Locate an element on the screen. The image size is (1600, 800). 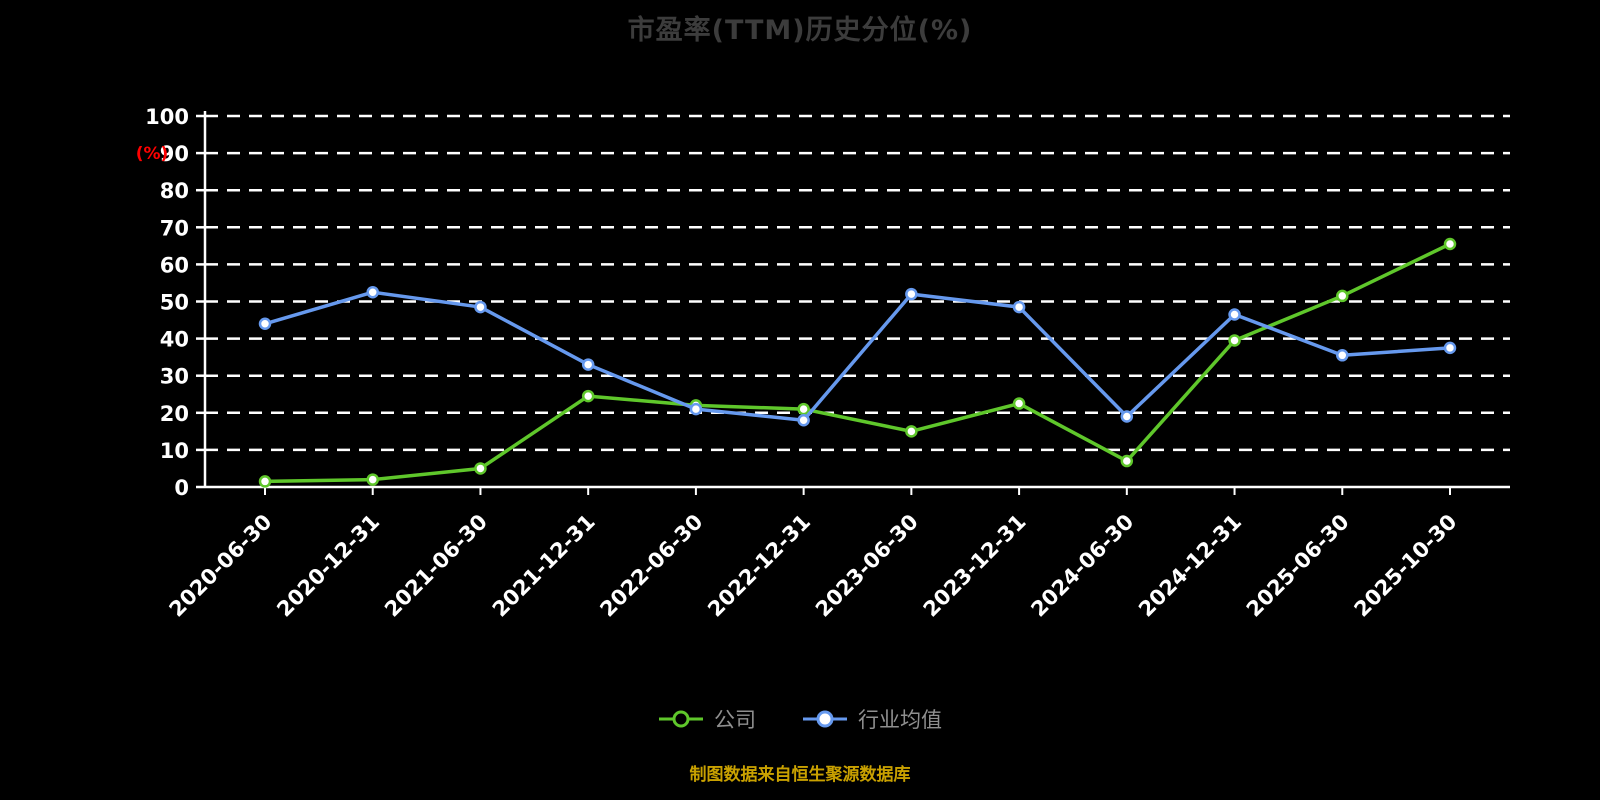
y-tick-label: 80 is located at coordinates (174, 191).